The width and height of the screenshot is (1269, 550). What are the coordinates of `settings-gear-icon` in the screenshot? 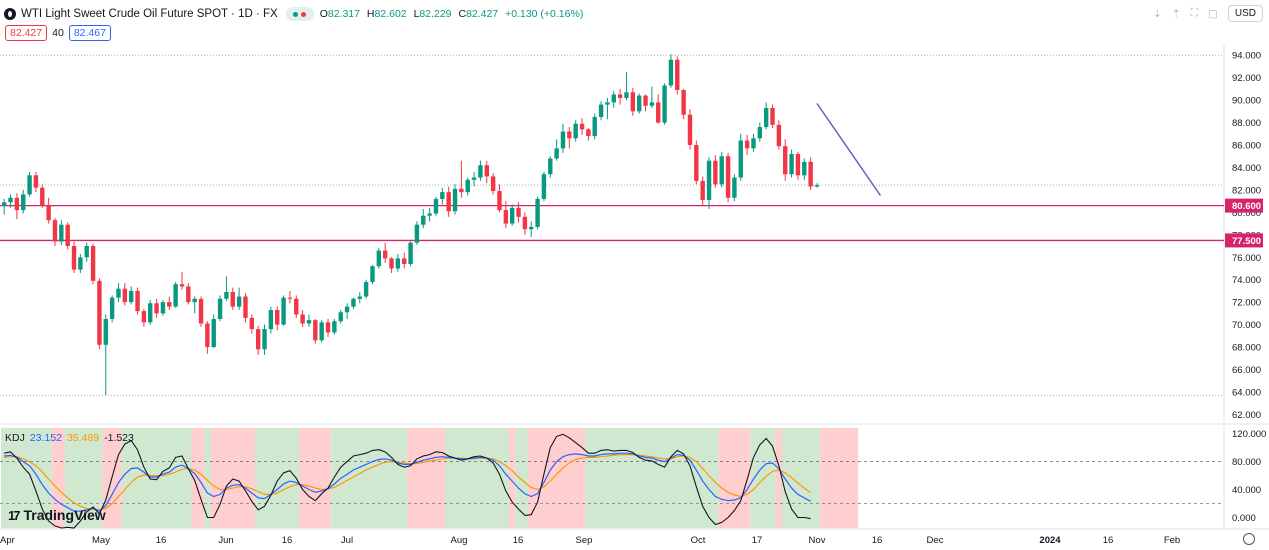 It's located at (1249, 539).